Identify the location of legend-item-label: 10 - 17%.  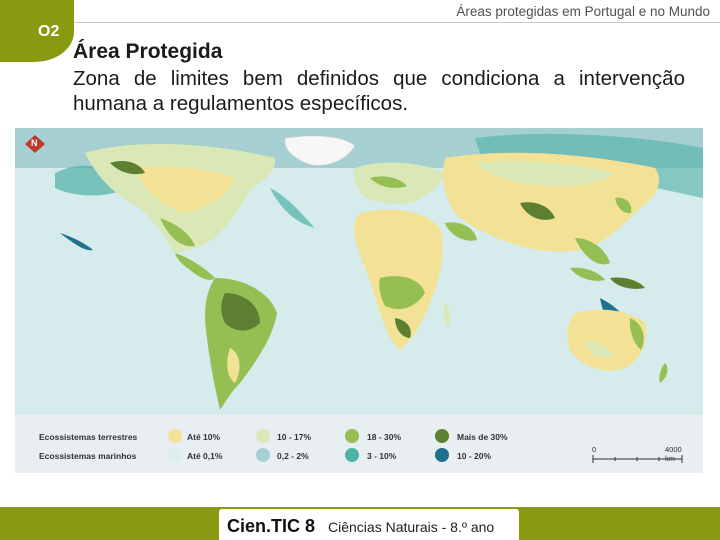
(294, 437).